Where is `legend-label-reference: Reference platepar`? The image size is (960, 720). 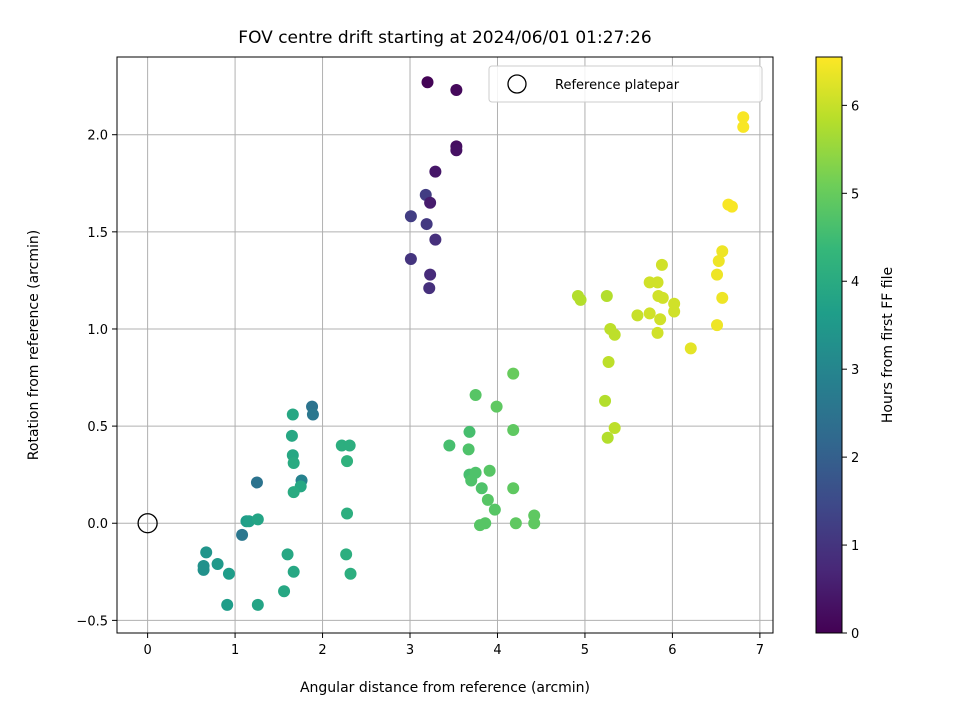 legend-label-reference: Reference platepar is located at coordinates (617, 85).